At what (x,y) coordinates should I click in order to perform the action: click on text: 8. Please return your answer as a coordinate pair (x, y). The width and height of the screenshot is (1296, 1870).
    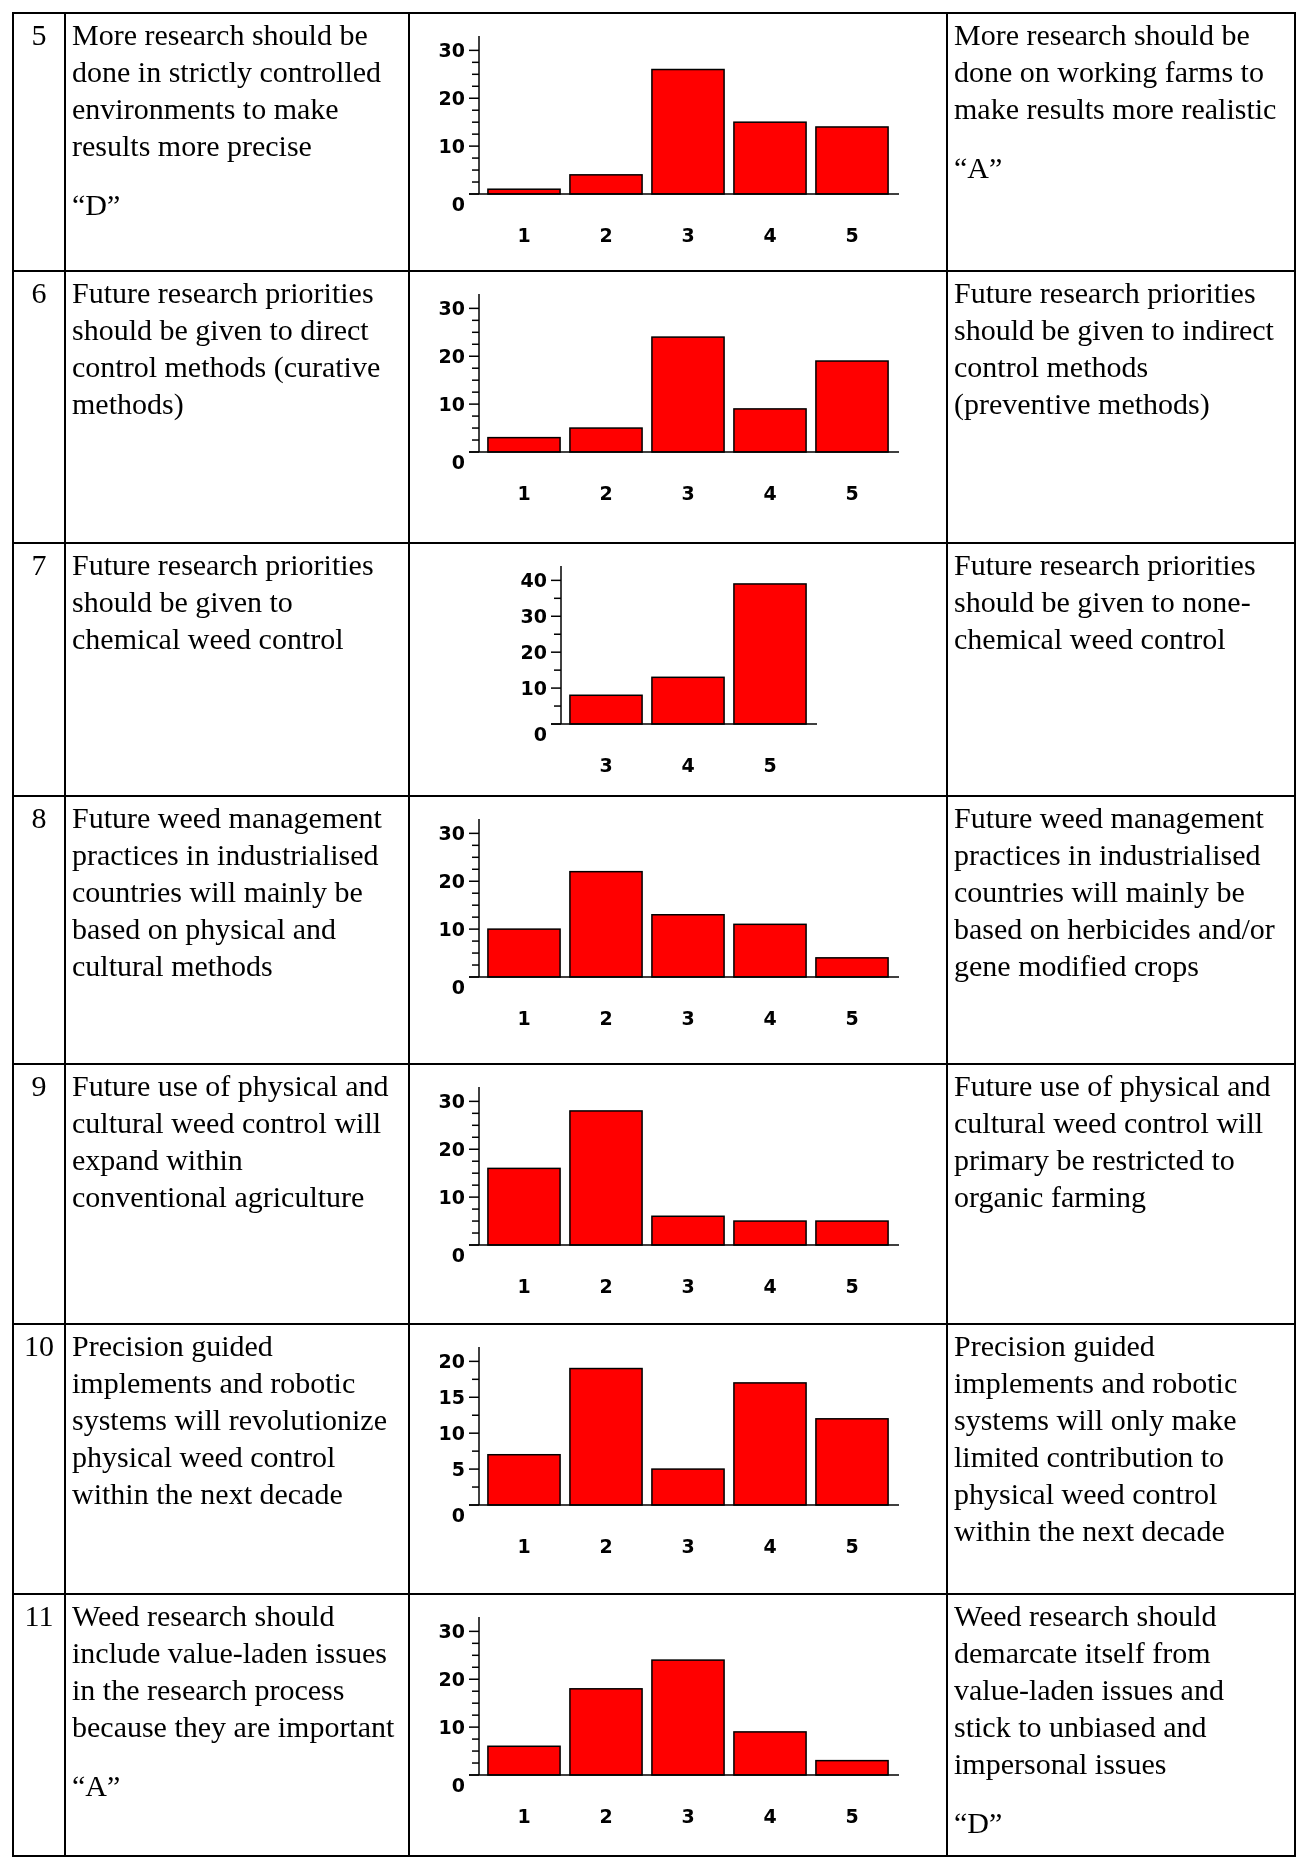
    Looking at the image, I should click on (40, 931).